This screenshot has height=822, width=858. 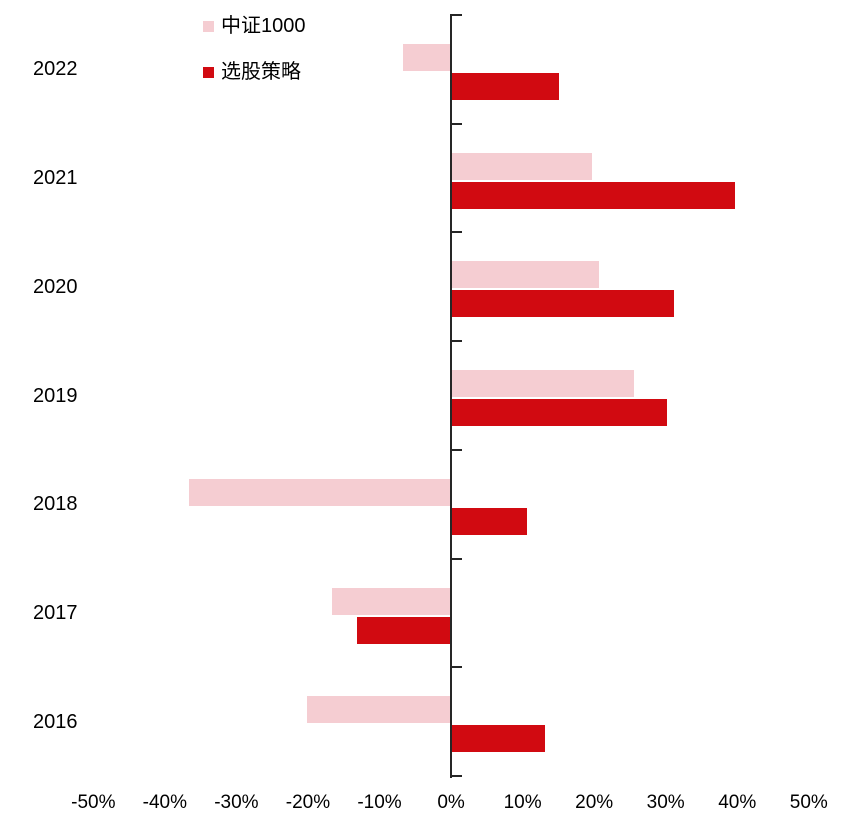 What do you see at coordinates (165, 802) in the screenshot?
I see `x-tick-label: -40%` at bounding box center [165, 802].